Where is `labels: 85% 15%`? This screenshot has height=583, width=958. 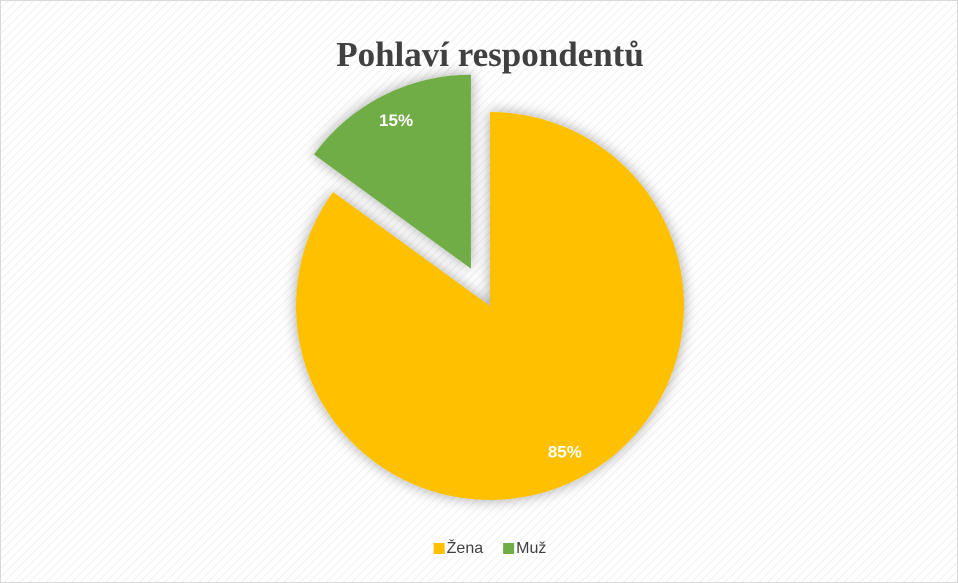
labels: 85% 15% is located at coordinates (480, 286).